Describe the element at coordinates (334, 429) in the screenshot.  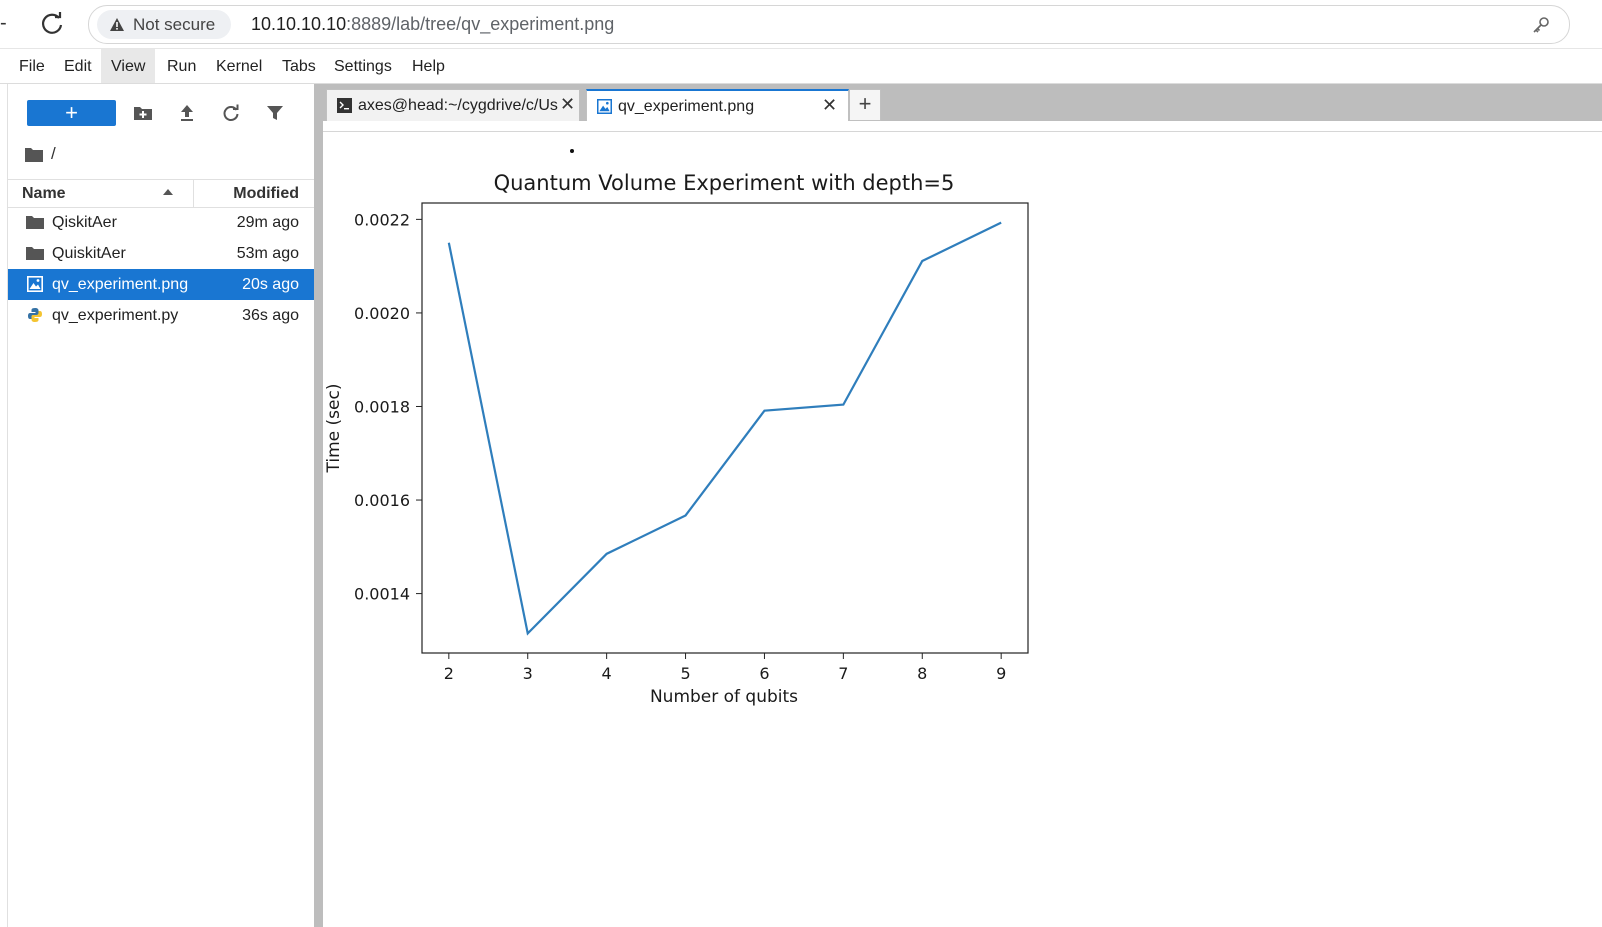
I see `y-axis-label: Time (sec)` at that location.